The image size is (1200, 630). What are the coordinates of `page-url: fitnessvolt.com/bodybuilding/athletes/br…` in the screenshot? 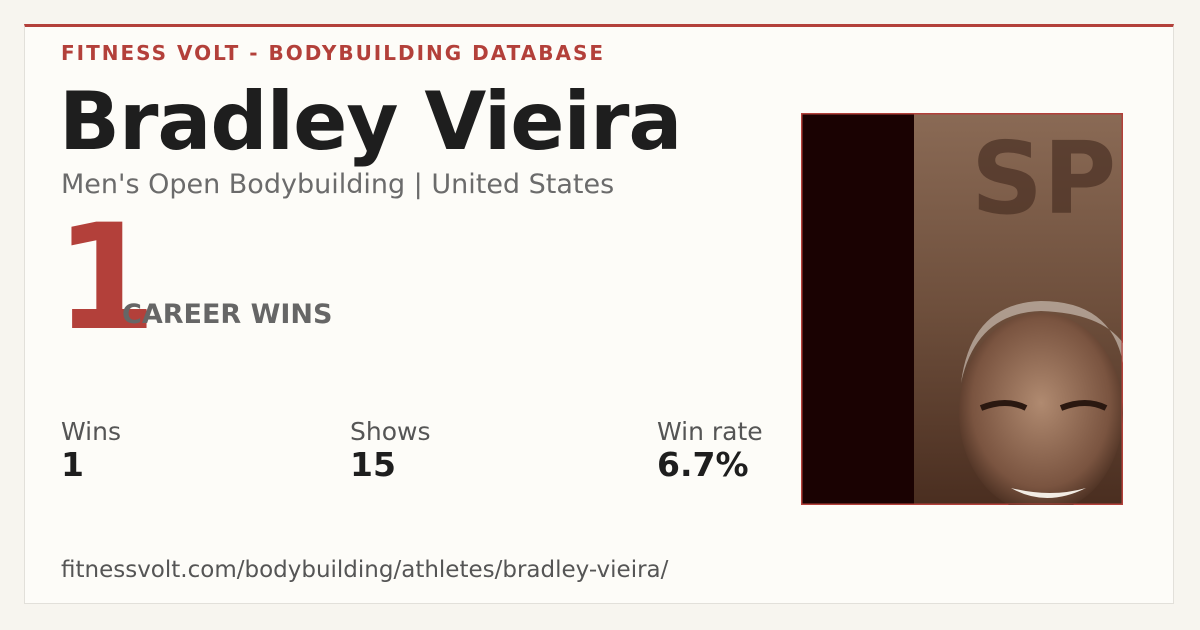 It's located at (365, 570).